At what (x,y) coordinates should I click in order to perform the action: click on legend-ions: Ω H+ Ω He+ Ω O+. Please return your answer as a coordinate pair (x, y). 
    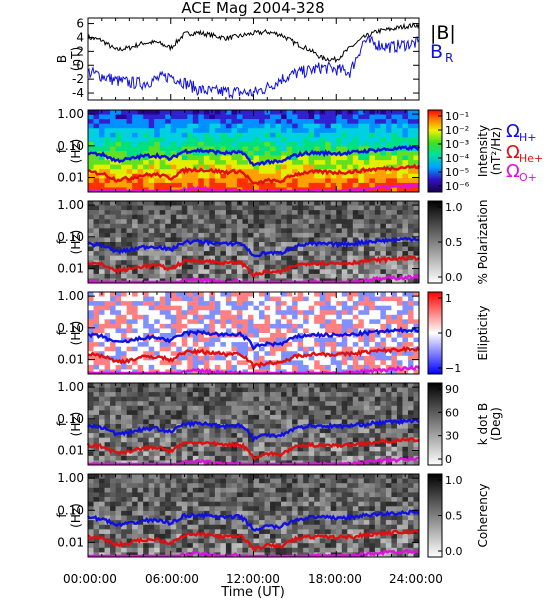
    Looking at the image, I should click on (524, 152).